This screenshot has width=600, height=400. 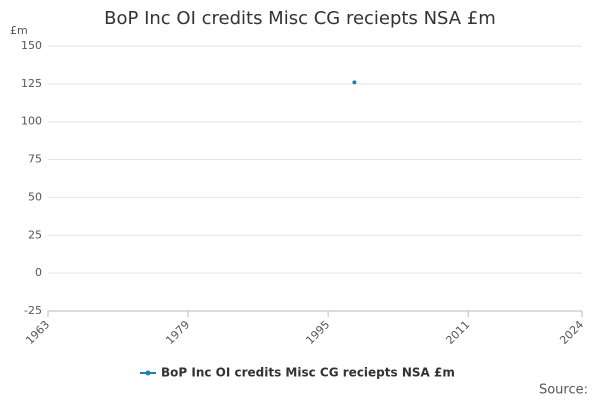 I want to click on x-tick-label: 1963, so click(x=37, y=332).